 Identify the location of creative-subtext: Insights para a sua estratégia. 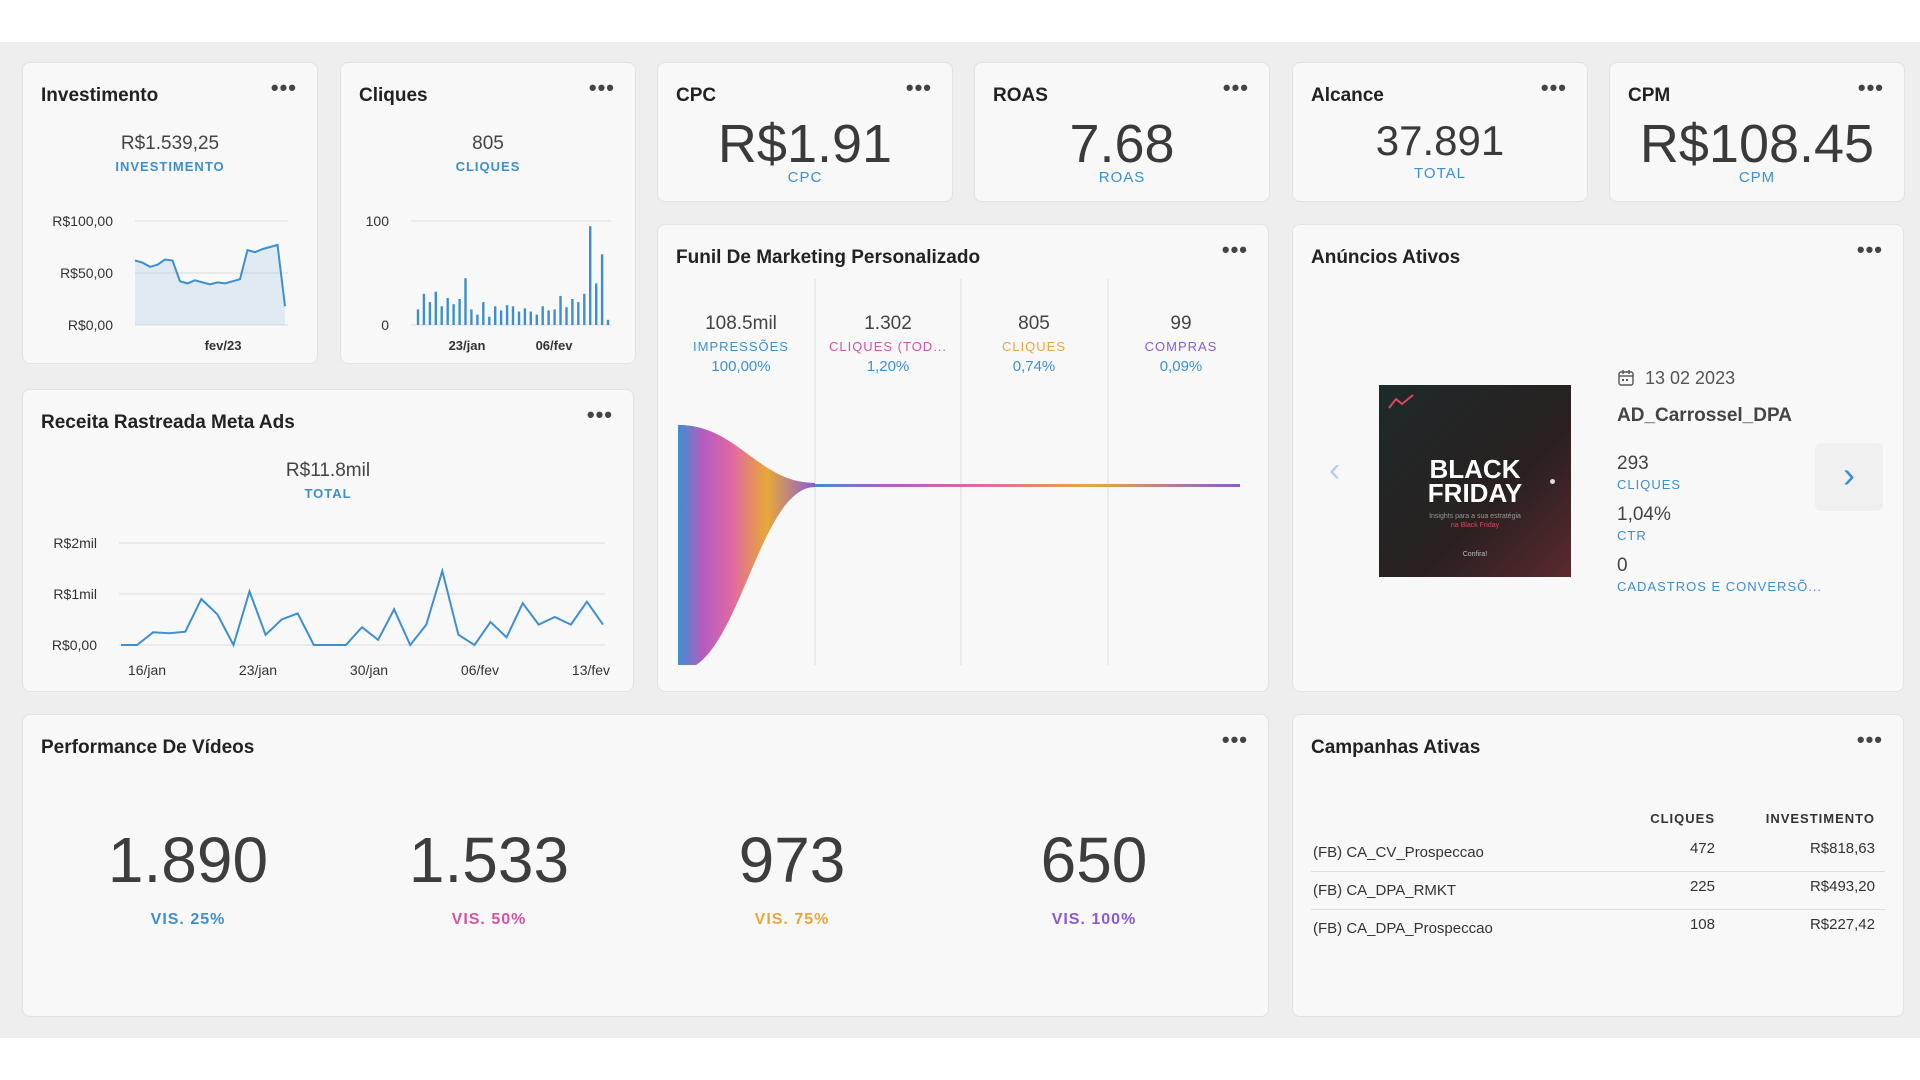
(1475, 516).